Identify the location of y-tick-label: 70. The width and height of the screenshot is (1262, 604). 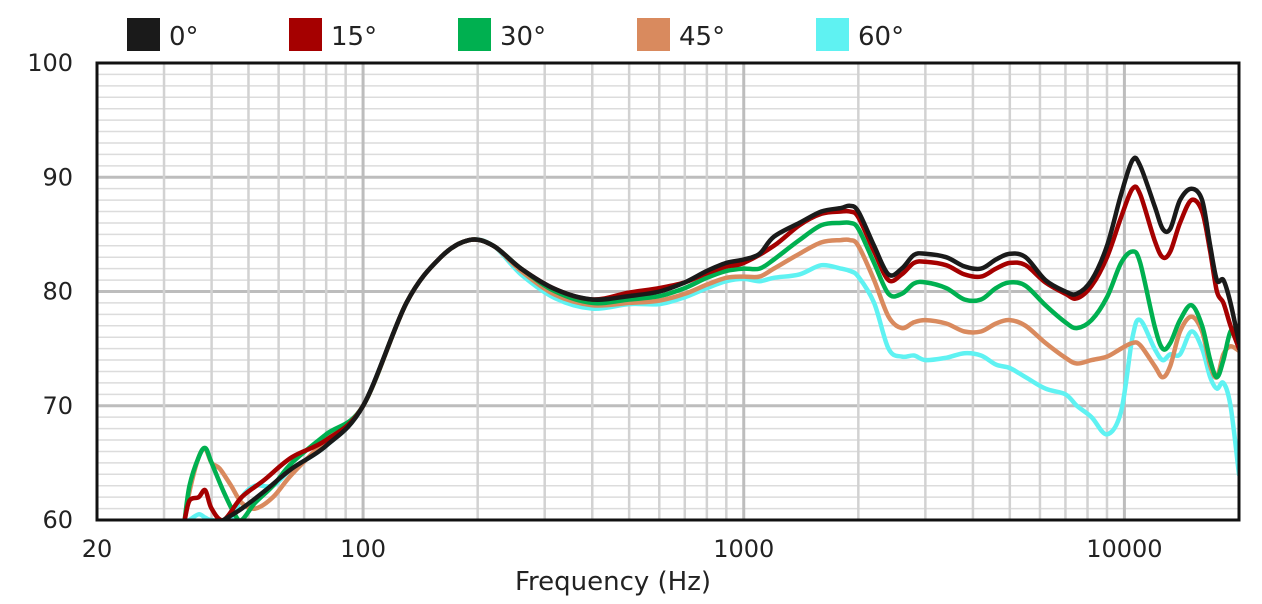
(57, 406).